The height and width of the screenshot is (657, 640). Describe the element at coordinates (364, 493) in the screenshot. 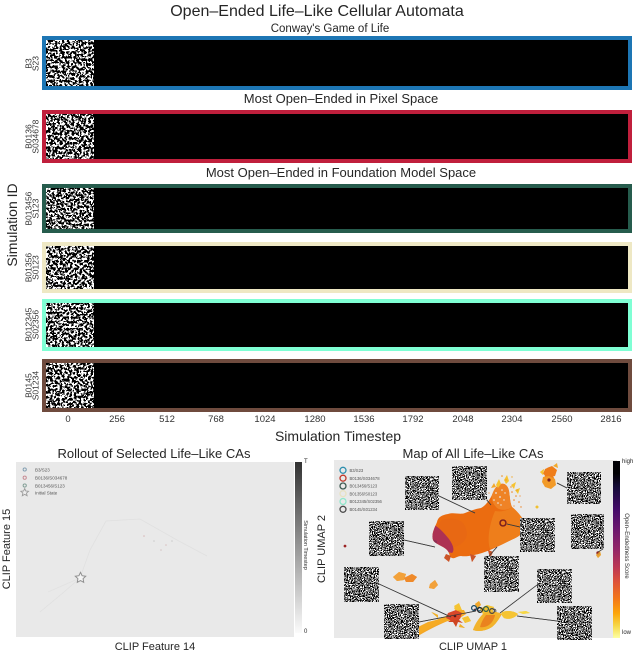

I see `svg-text: B01356/S0123` at that location.